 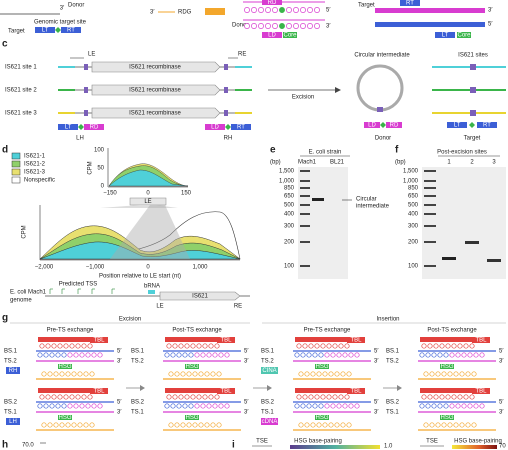 I want to click on arrow-head, so click(x=142, y=388).